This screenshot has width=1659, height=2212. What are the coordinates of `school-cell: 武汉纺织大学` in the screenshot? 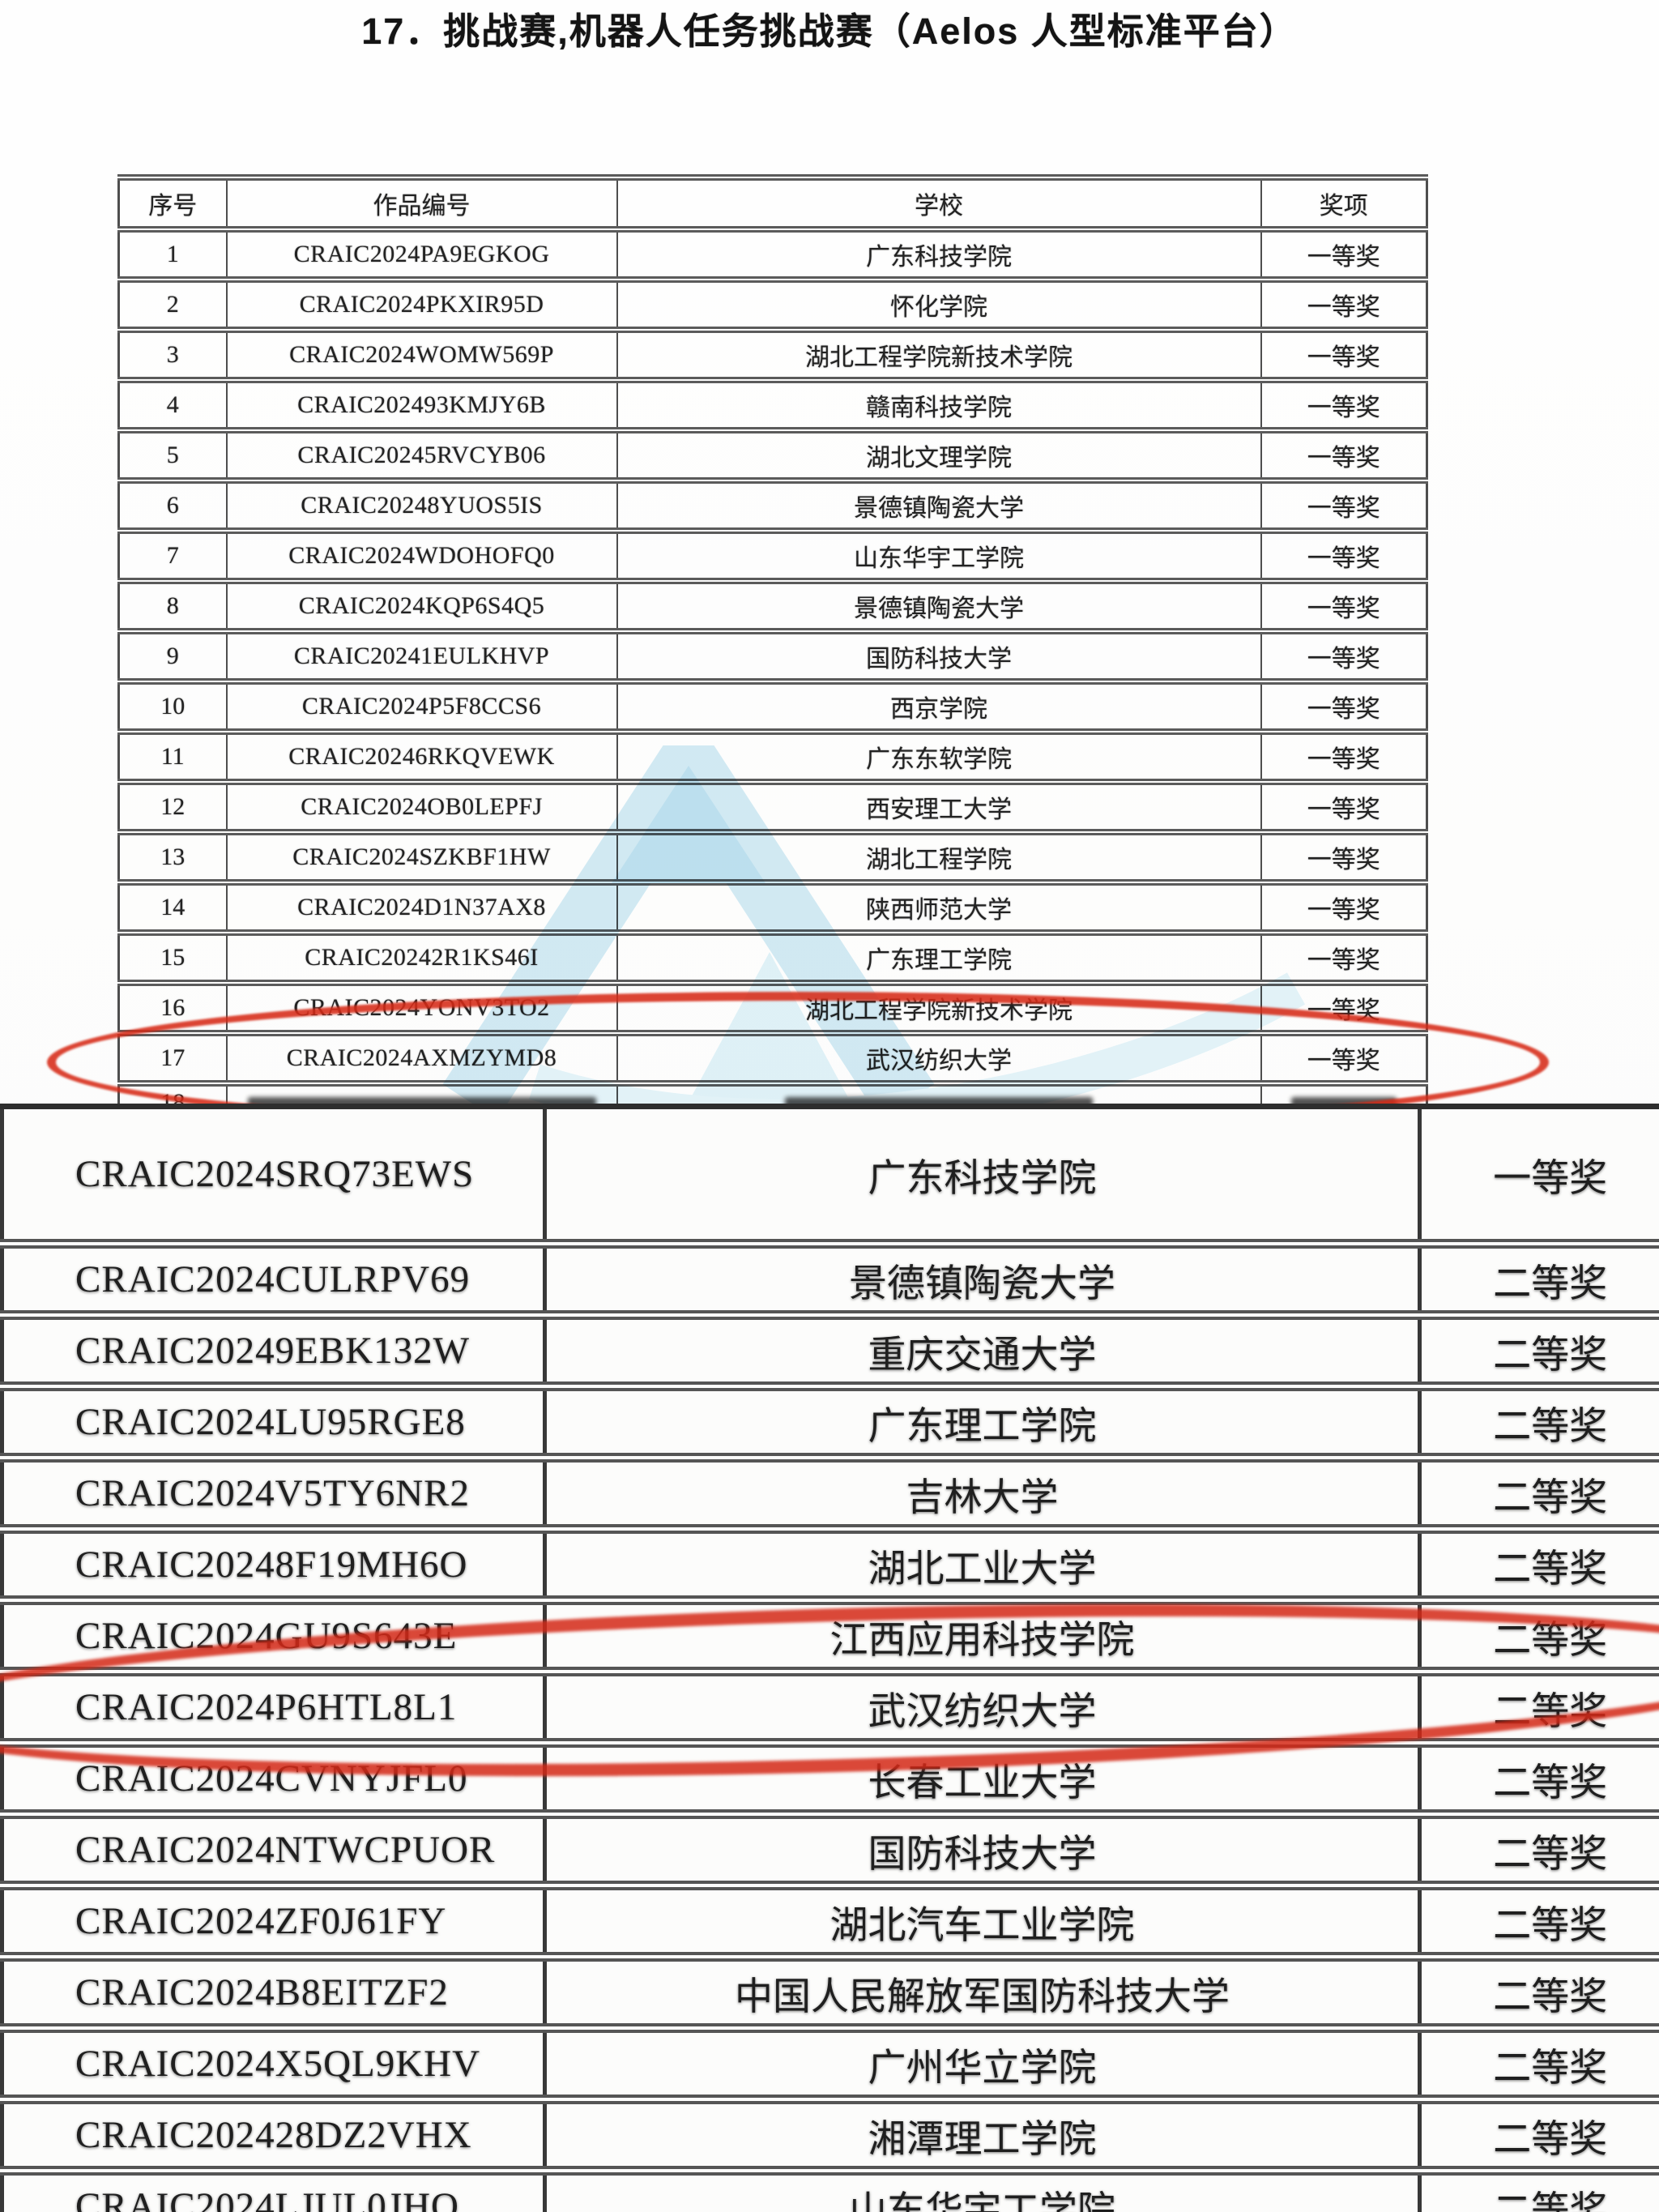 It's located at (939, 1056).